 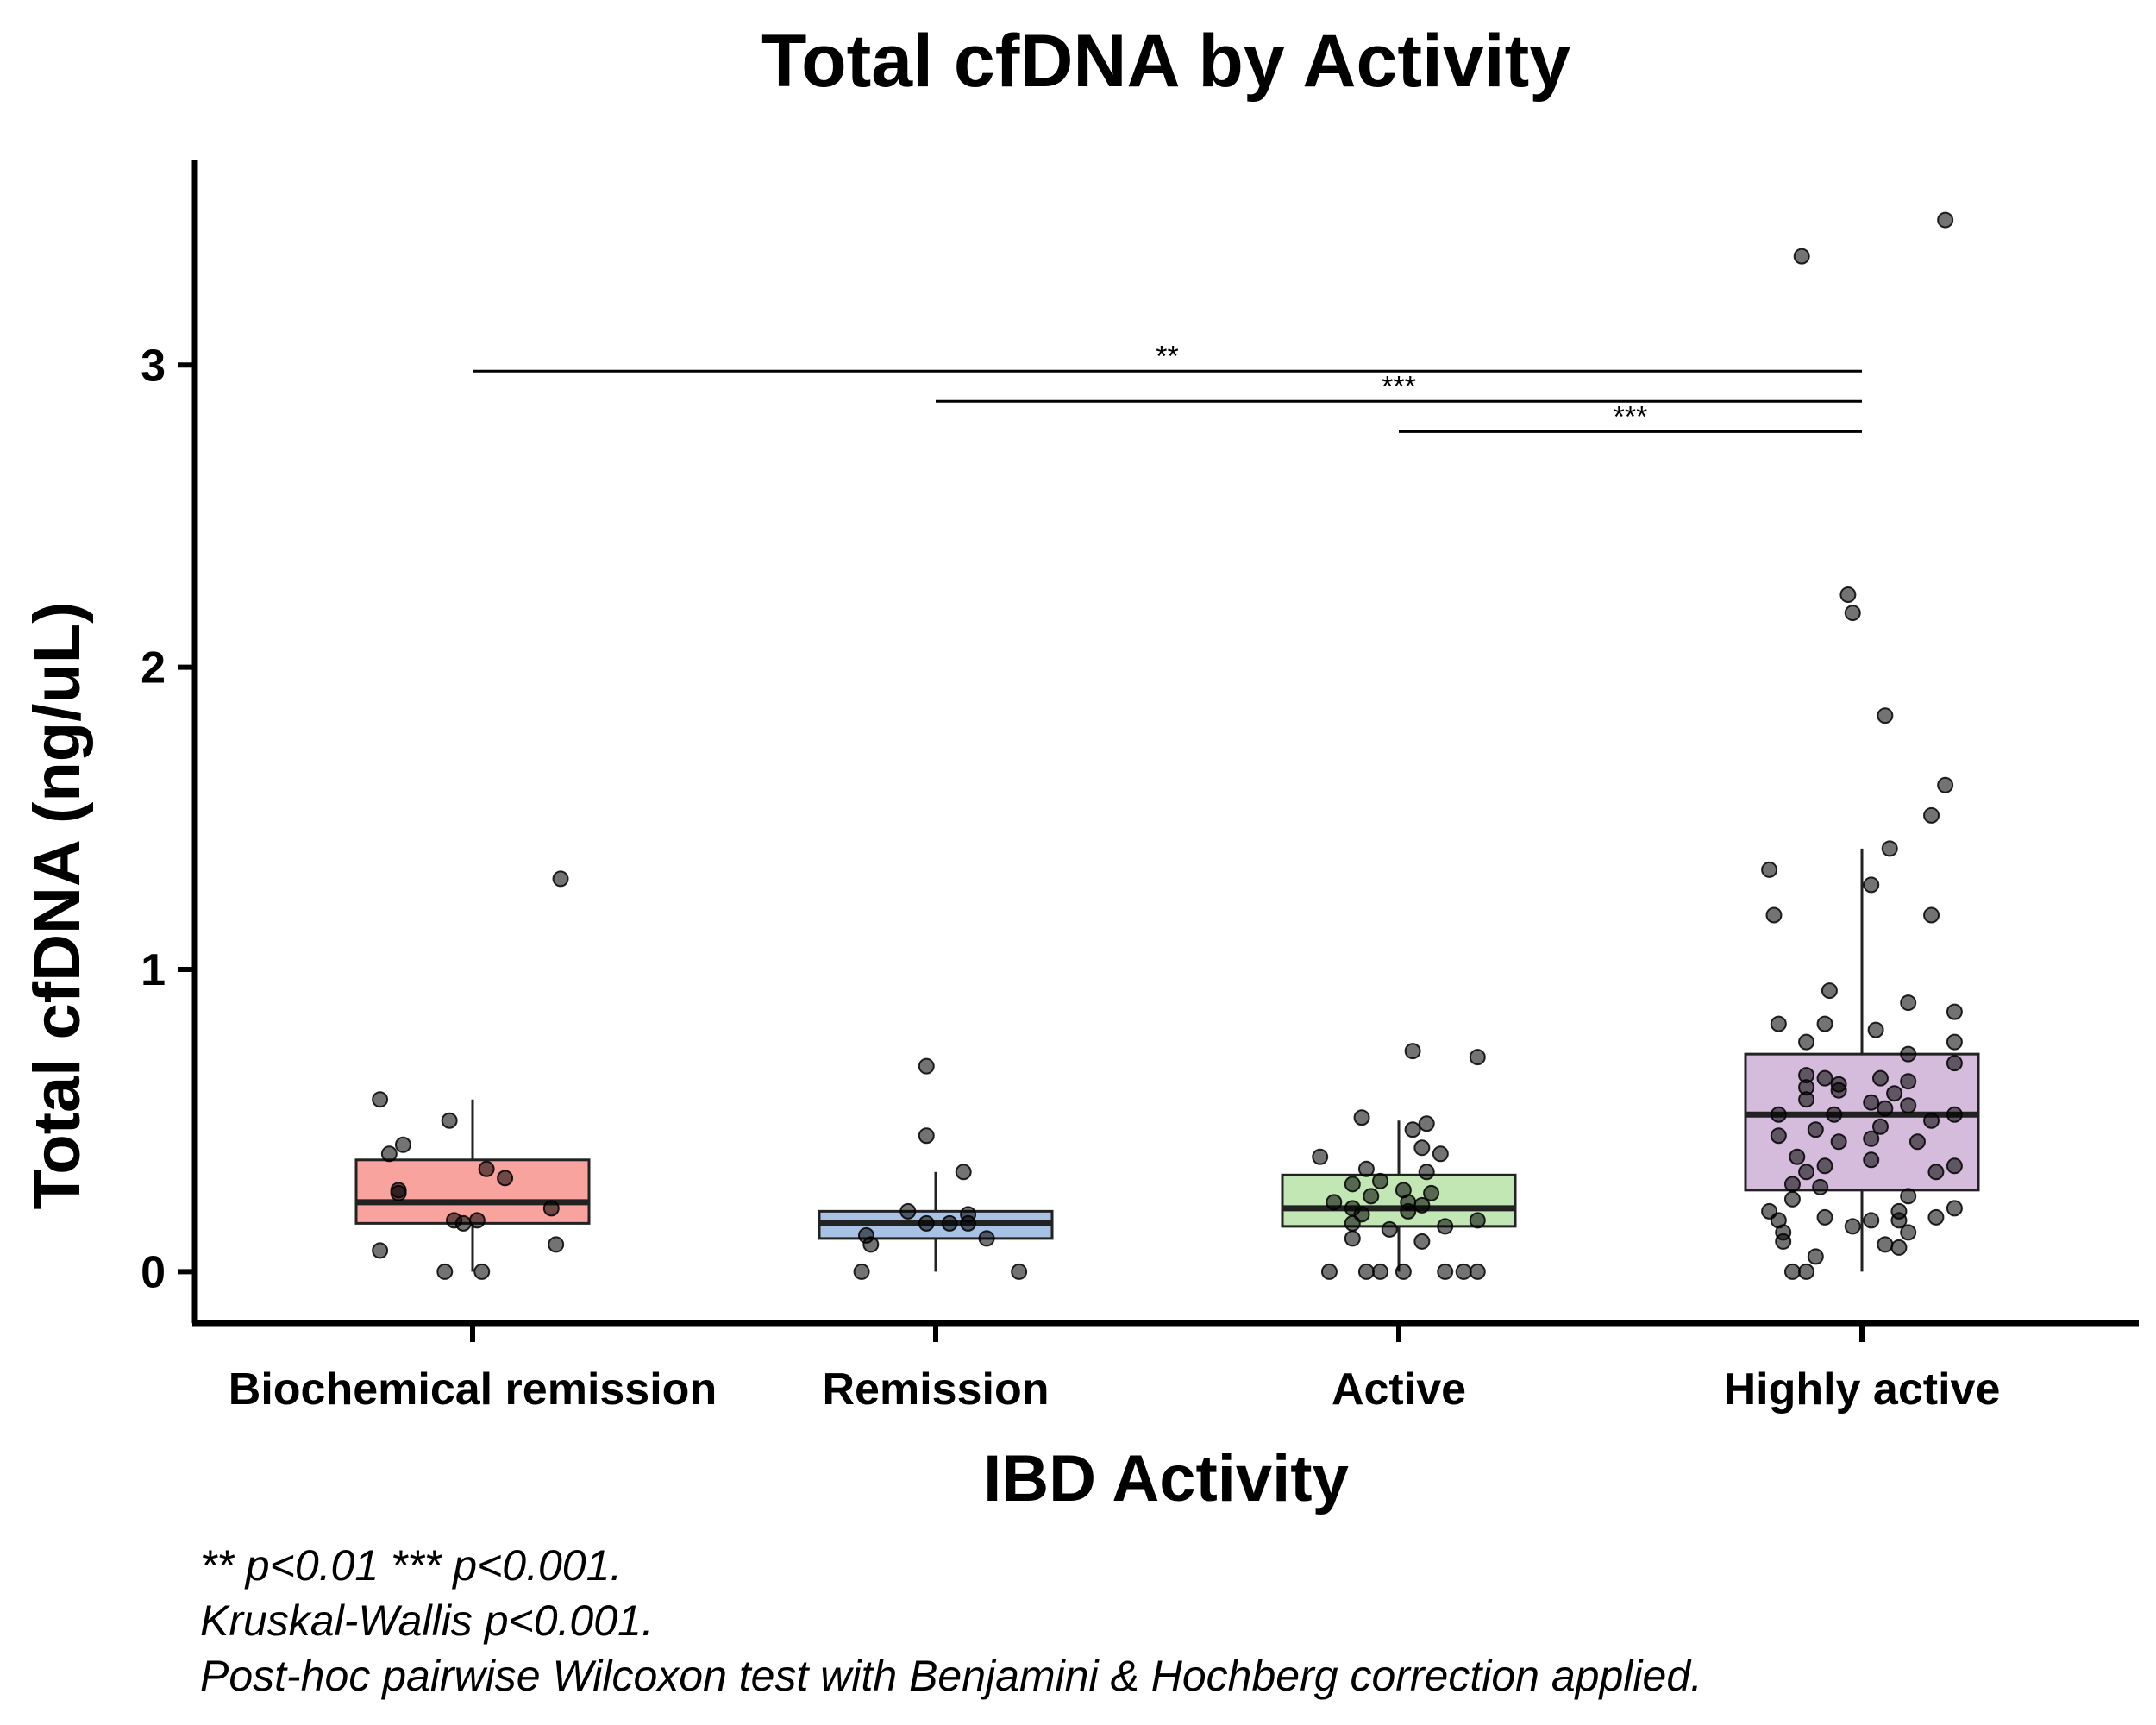 I want to click on significance-label: **, so click(x=1167, y=357).